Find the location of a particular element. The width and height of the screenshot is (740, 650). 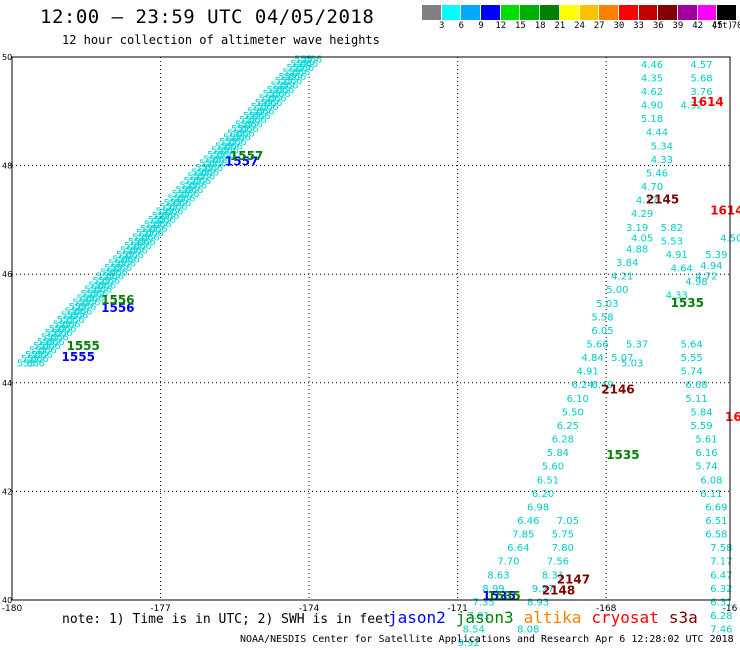

swh-value: 5.74 is located at coordinates (691, 372).